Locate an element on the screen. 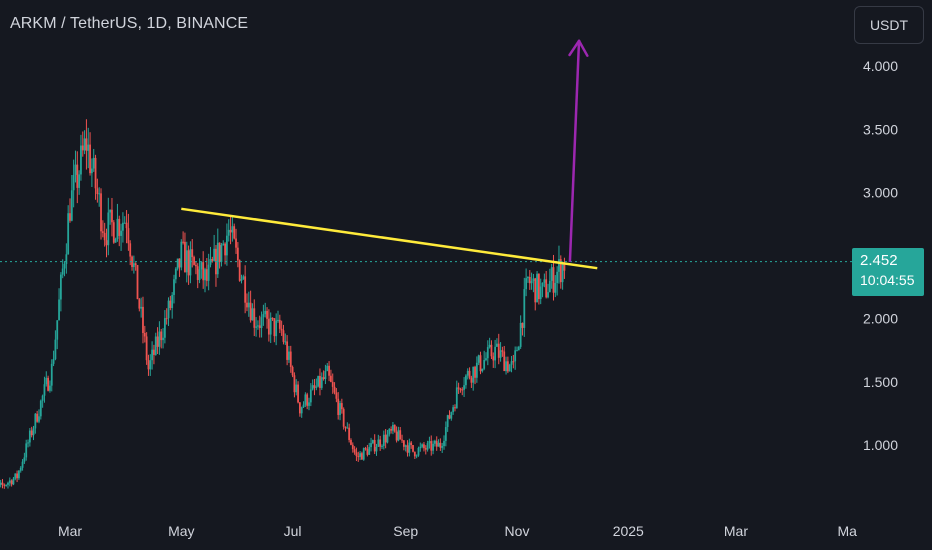 This screenshot has height=550, width=932. breakout-arrow is located at coordinates (578, 150).